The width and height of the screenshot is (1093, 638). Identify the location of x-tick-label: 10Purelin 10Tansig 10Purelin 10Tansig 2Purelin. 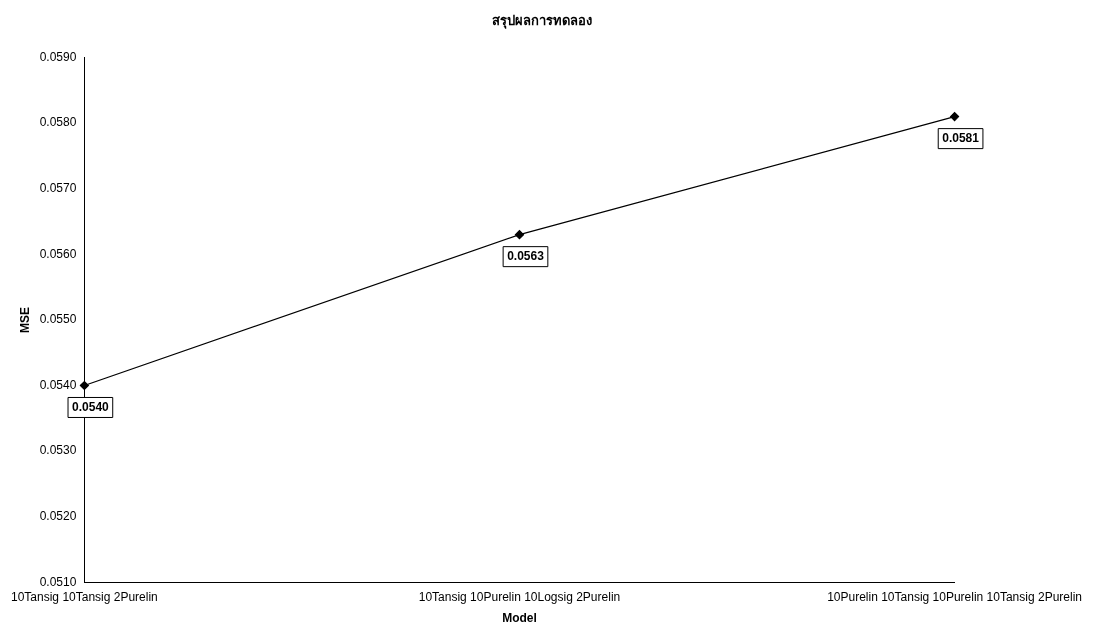
(954, 596).